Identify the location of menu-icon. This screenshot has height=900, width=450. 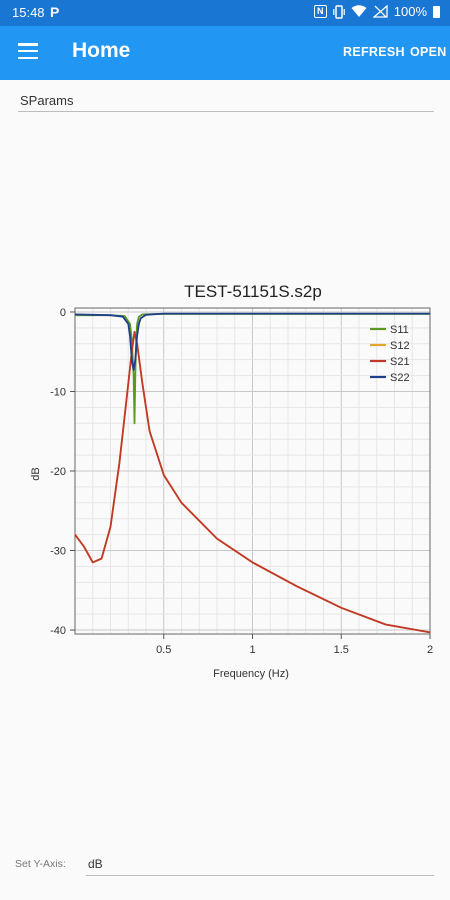
(28, 51).